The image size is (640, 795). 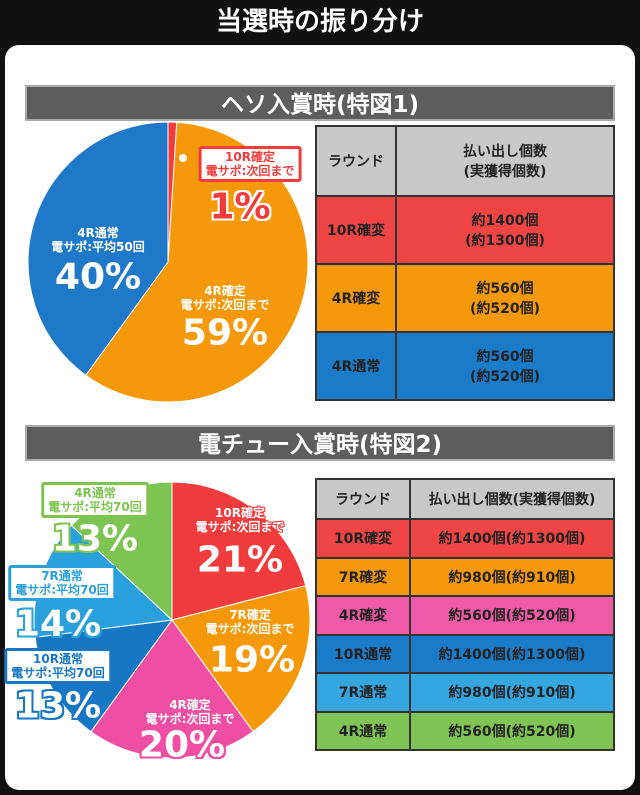 I want to click on table-row: 7R通常 約980個(約910個), so click(x=465, y=692).